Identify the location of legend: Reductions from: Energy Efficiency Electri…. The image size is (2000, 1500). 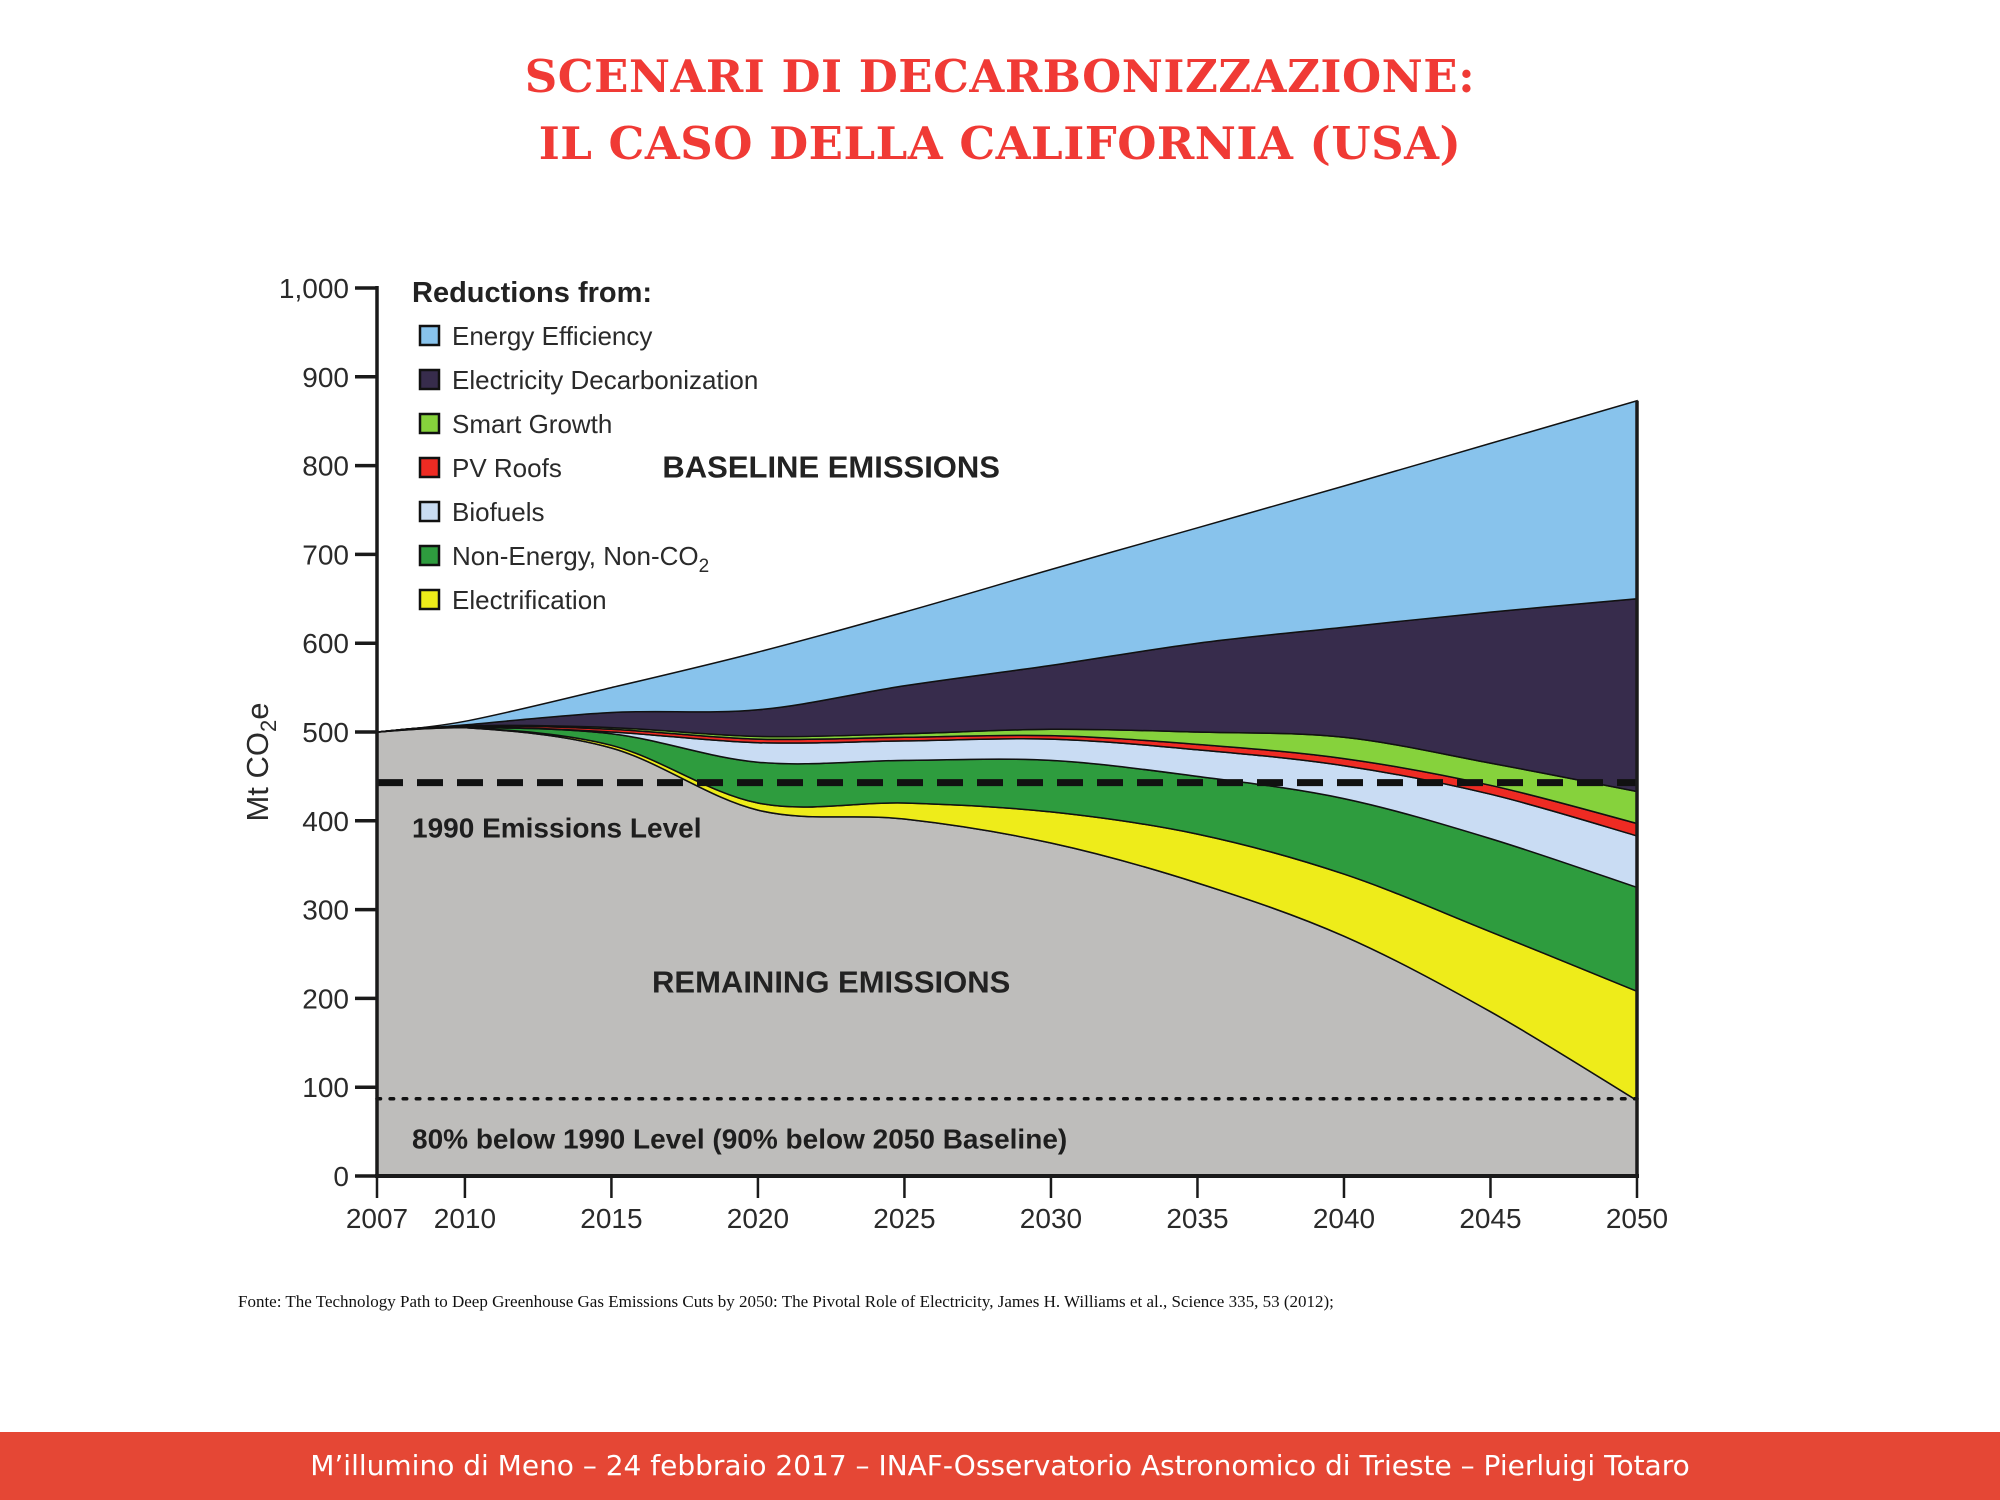
(585, 446).